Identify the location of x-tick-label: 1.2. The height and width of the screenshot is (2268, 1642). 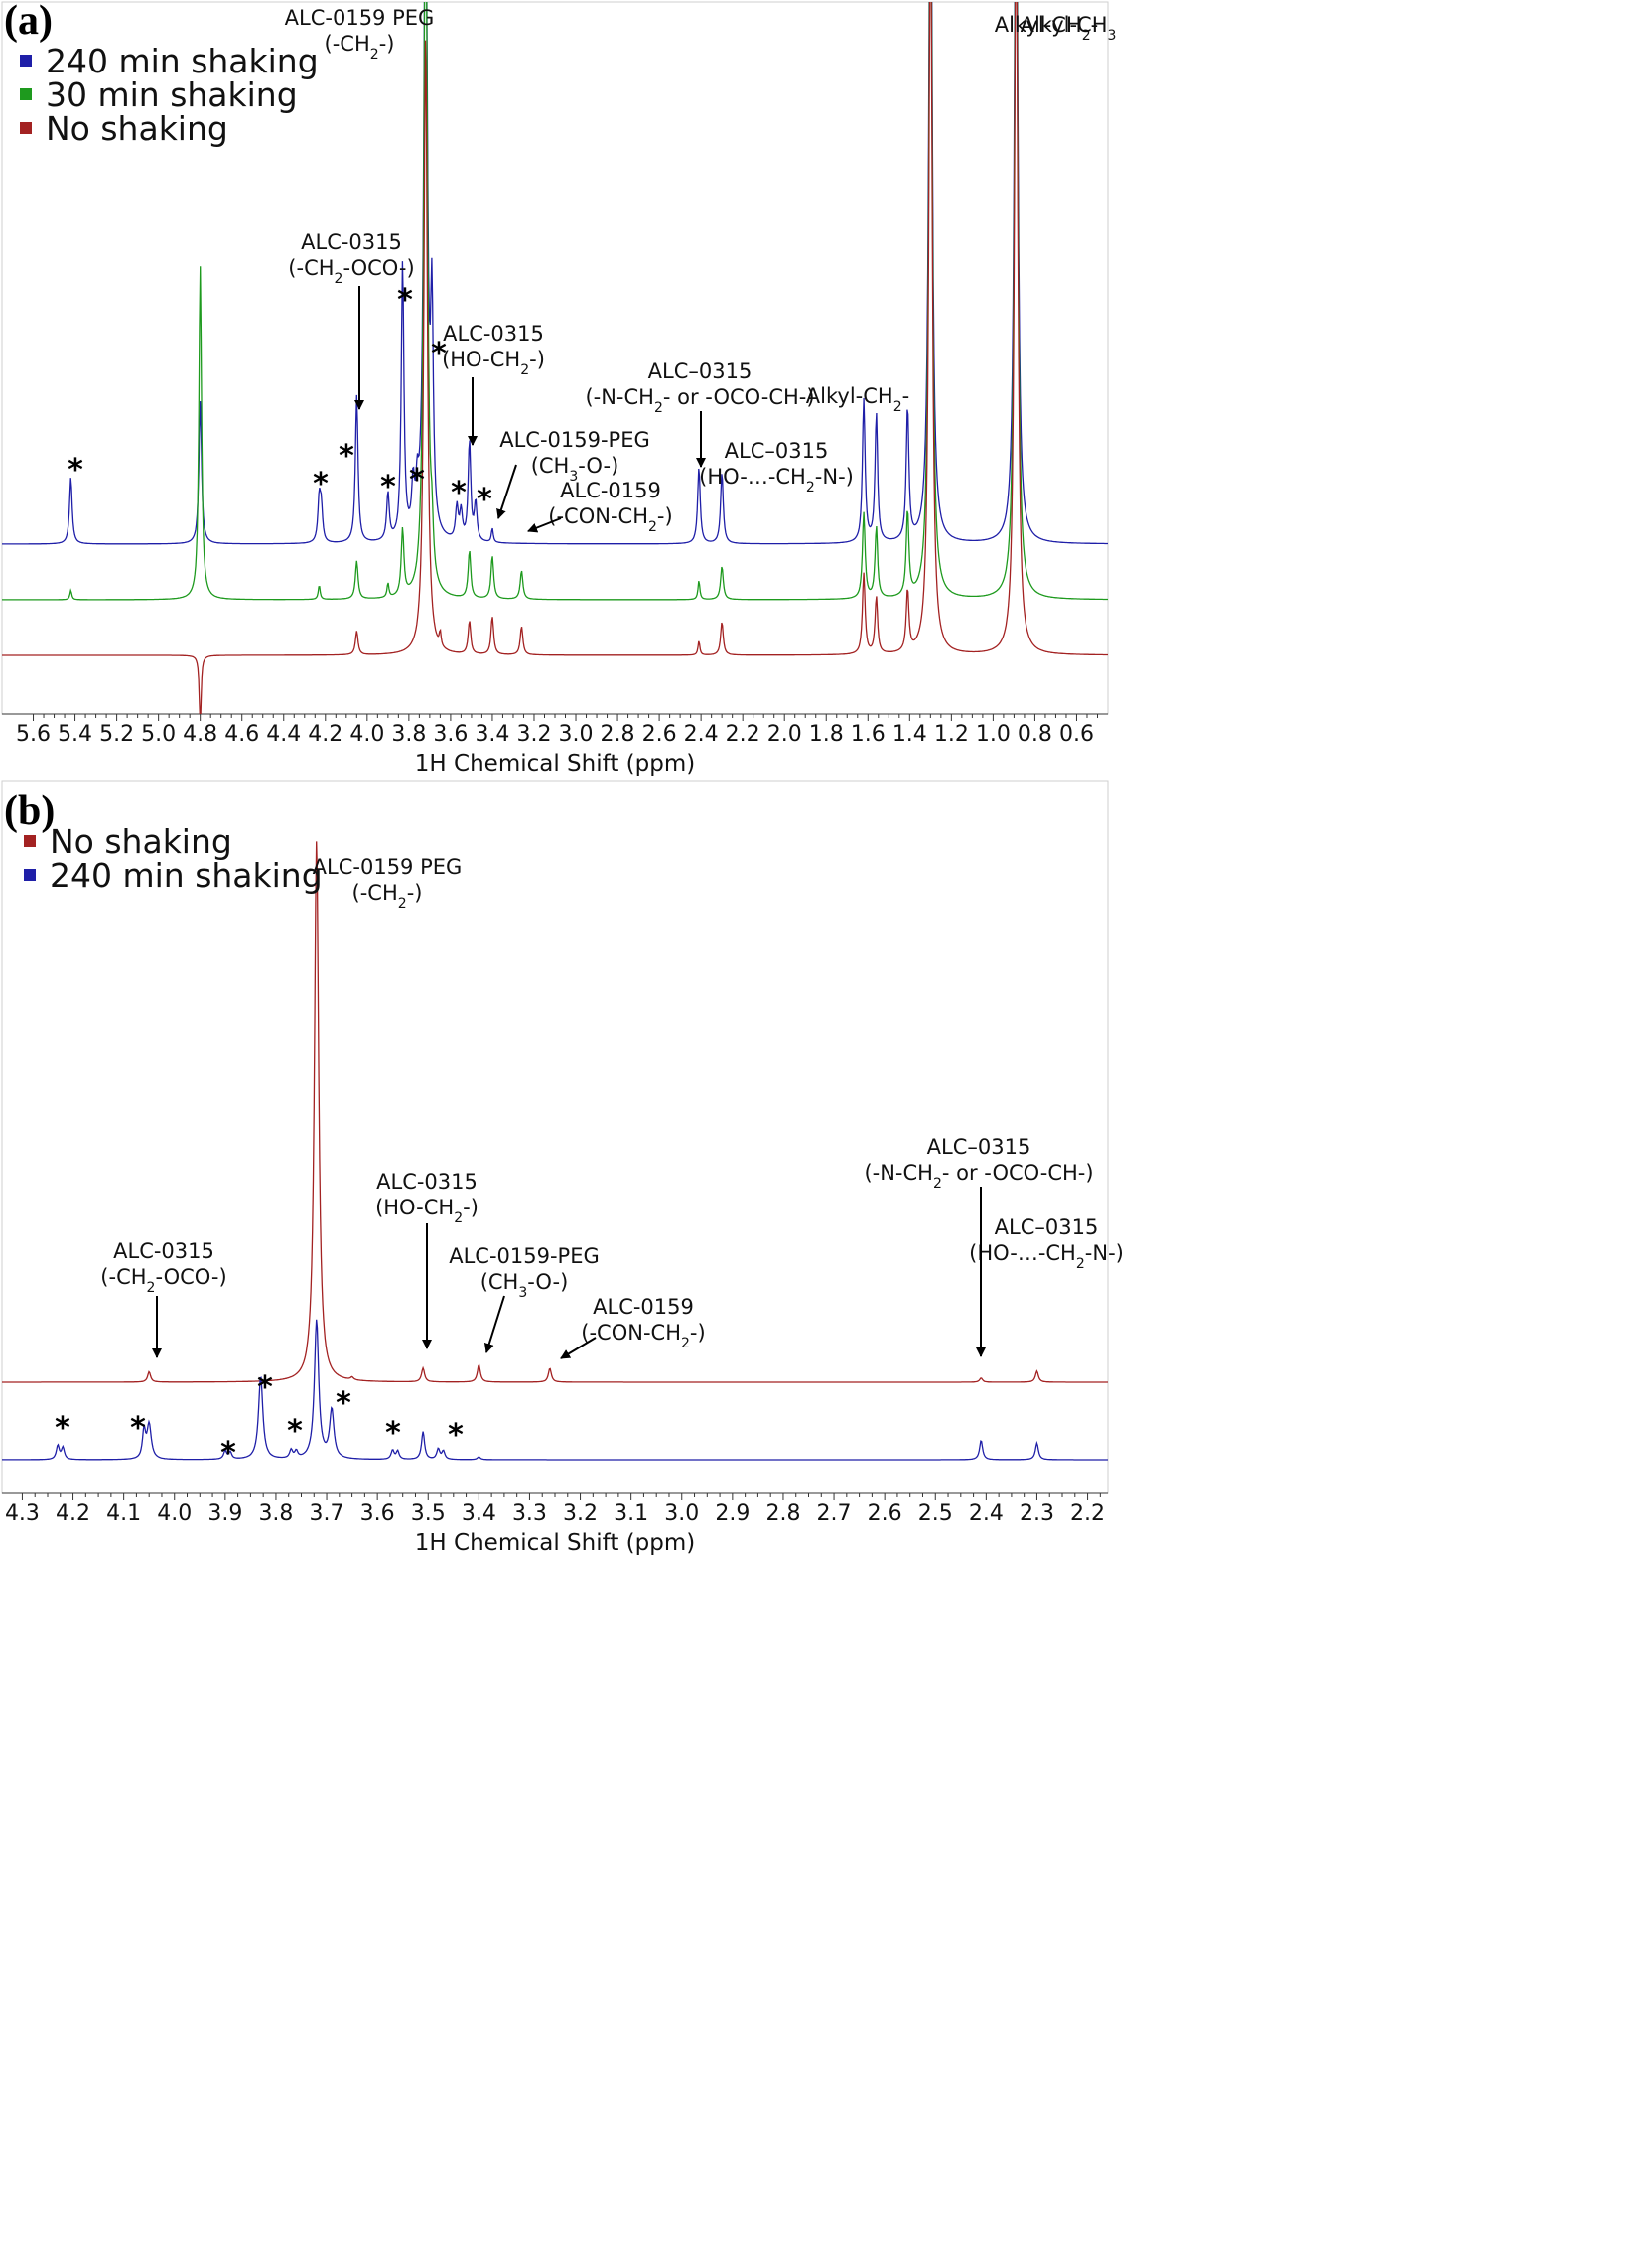
(951, 734).